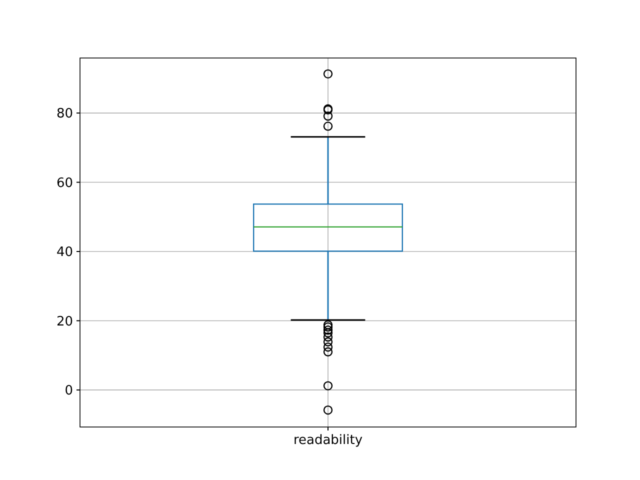 This screenshot has height=480, width=640. What do you see at coordinates (64, 183) in the screenshot?
I see `y-tick-label: 60` at bounding box center [64, 183].